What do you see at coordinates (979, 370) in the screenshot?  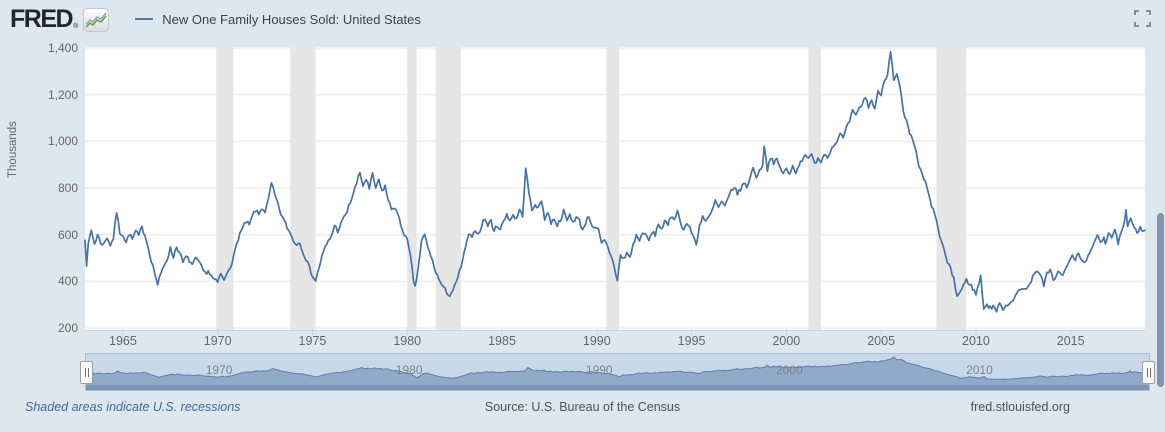 I see `range-selector-year-label: 2010` at bounding box center [979, 370].